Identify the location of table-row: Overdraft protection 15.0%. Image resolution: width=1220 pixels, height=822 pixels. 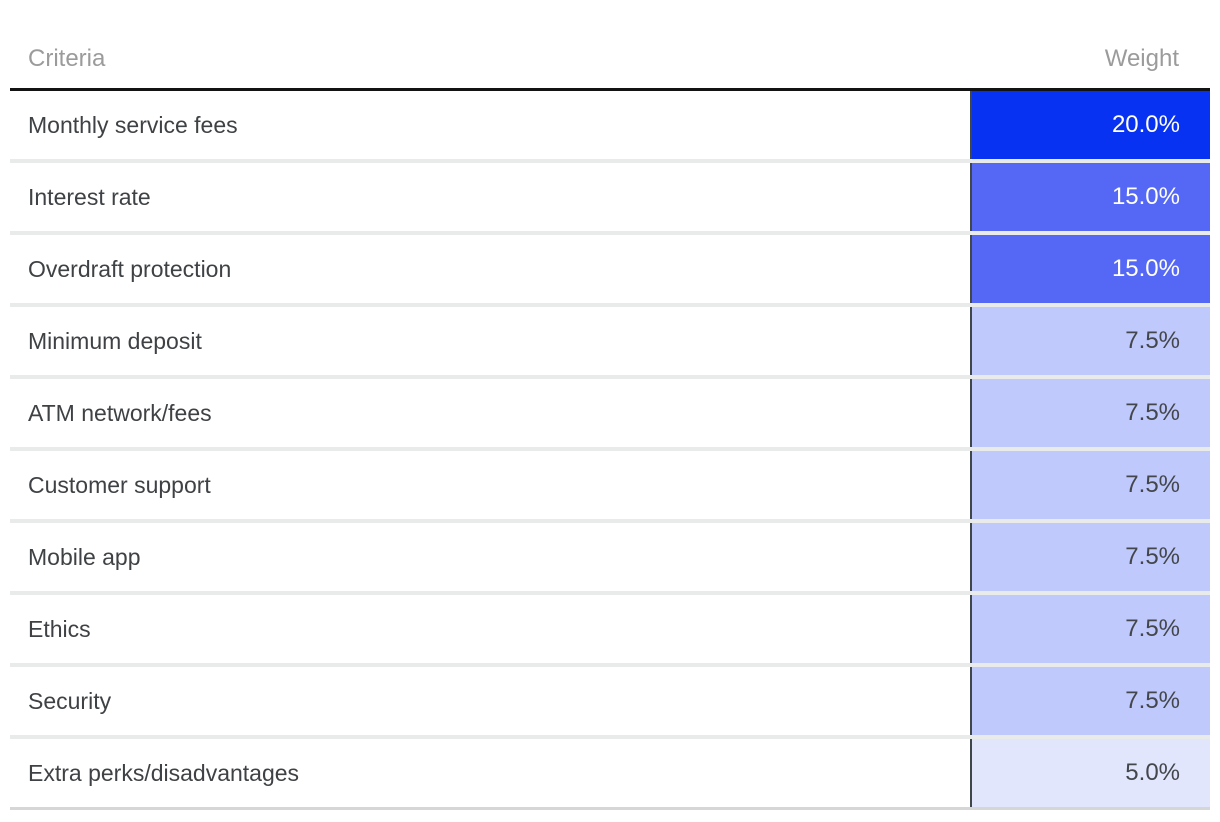
(610, 271).